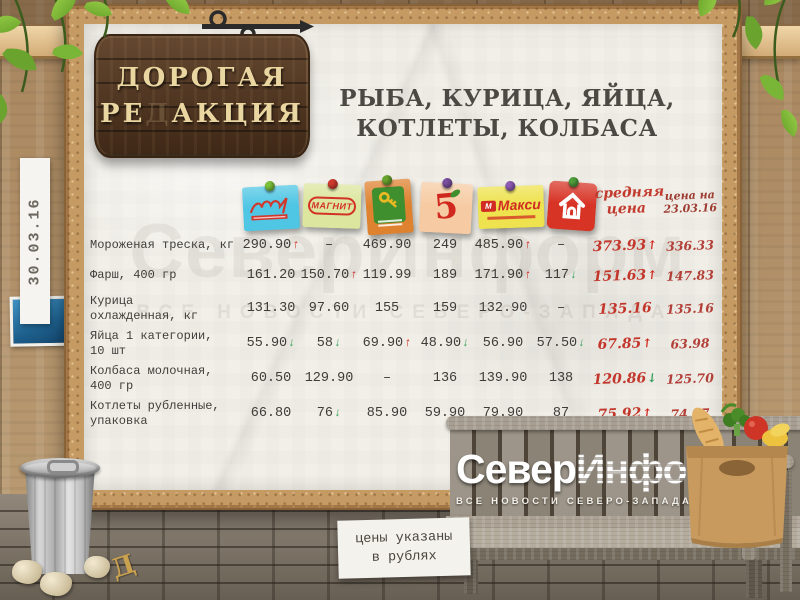 Image resolution: width=800 pixels, height=600 pixels. Describe the element at coordinates (35, 241) in the screenshot. I see `date-strip: 30.03.16` at that location.